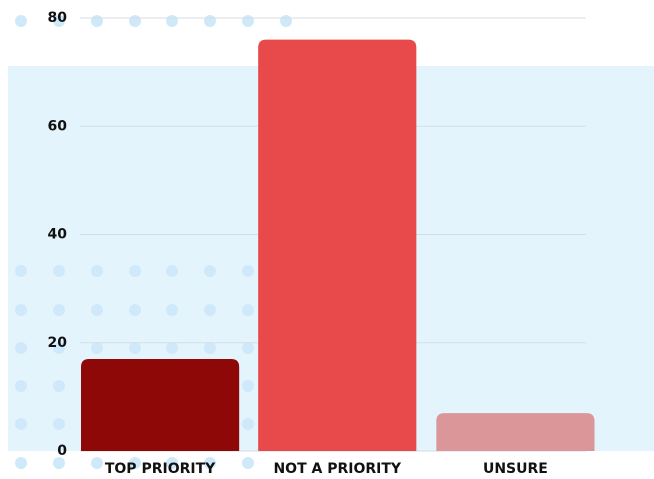 The height and width of the screenshot is (479, 654). I want to click on x-tick-label: TOP PRIORITY, so click(160, 469).